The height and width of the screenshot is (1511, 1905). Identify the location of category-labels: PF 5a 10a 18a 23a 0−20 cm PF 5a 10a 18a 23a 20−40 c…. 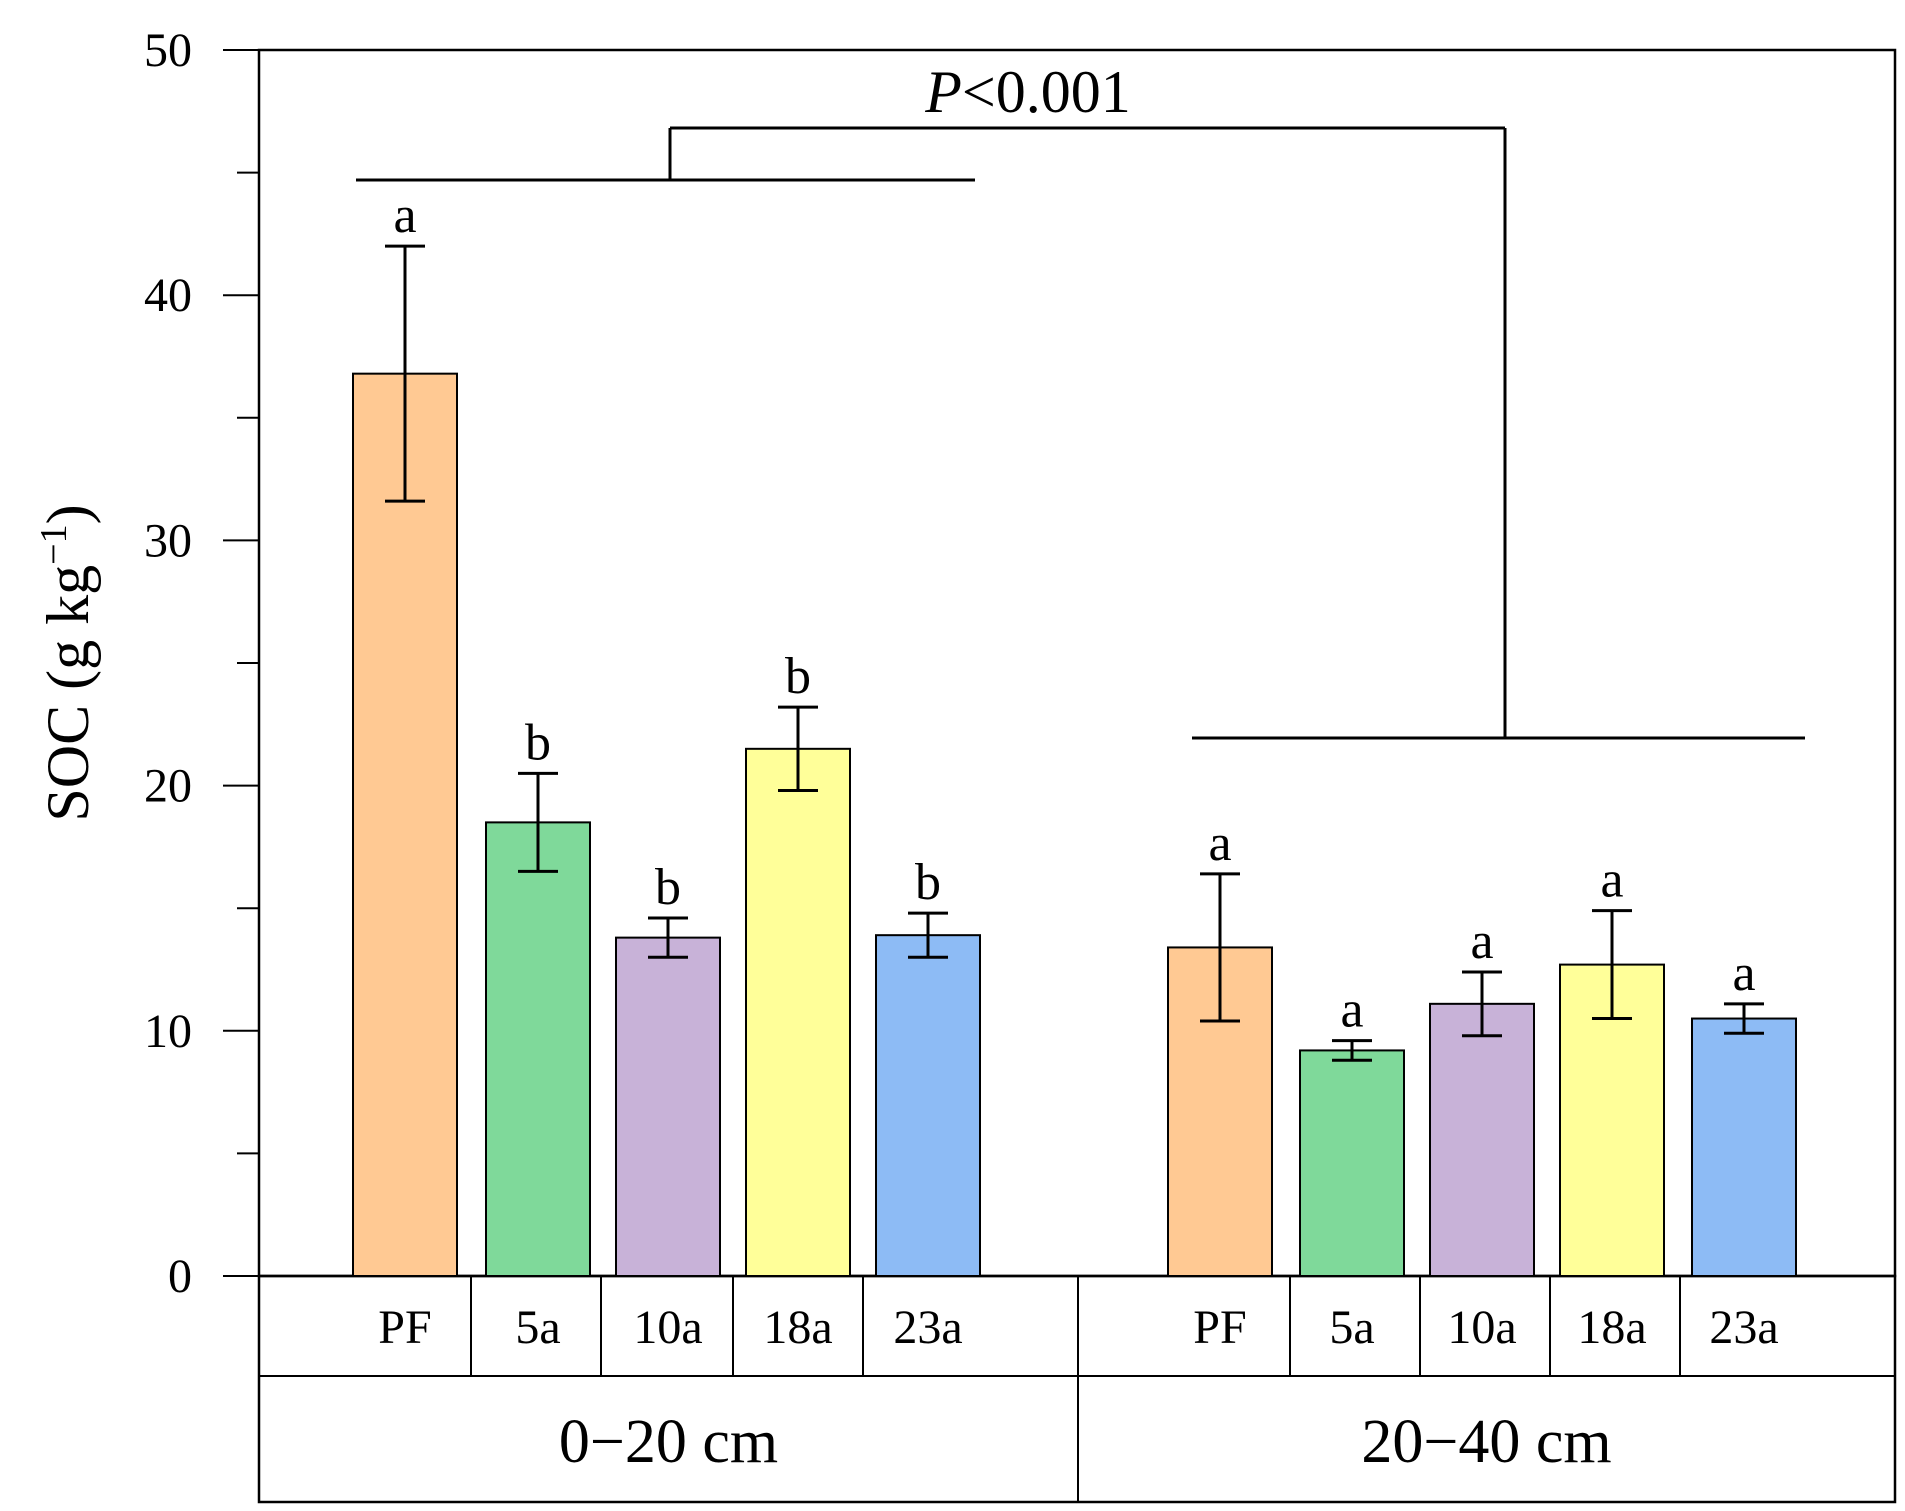
(1078, 1376).